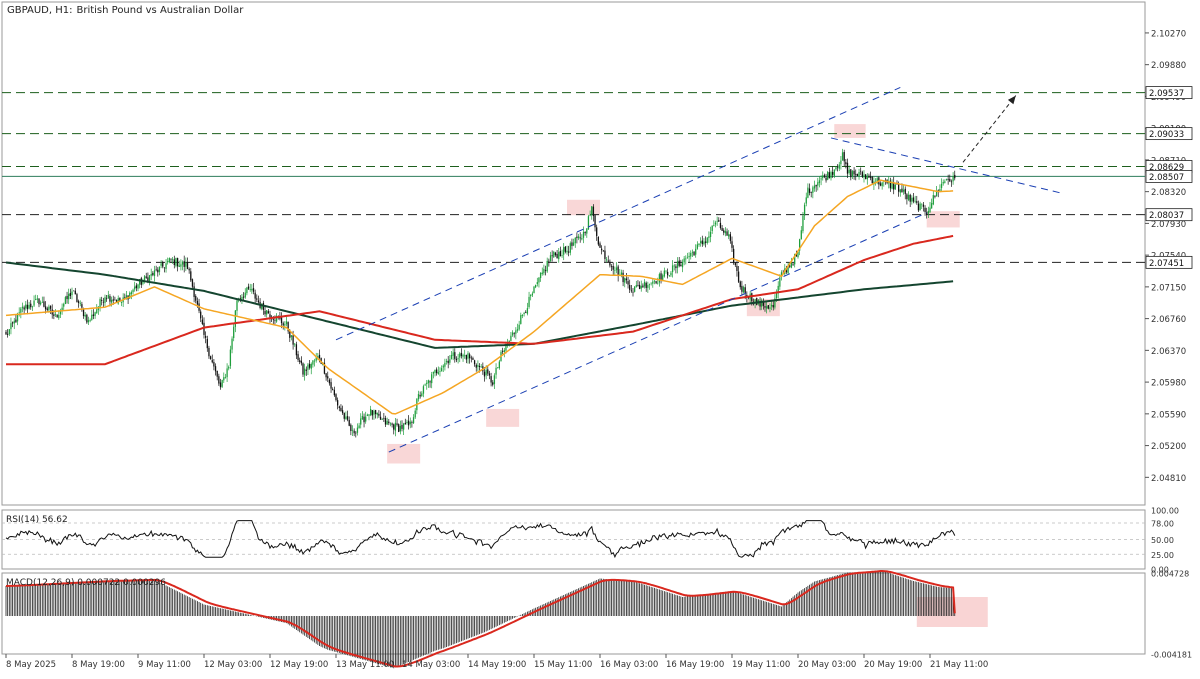 This screenshot has height=679, width=1200. What do you see at coordinates (1166, 94) in the screenshot?
I see `price-level-tag-text: 2.09537` at bounding box center [1166, 94].